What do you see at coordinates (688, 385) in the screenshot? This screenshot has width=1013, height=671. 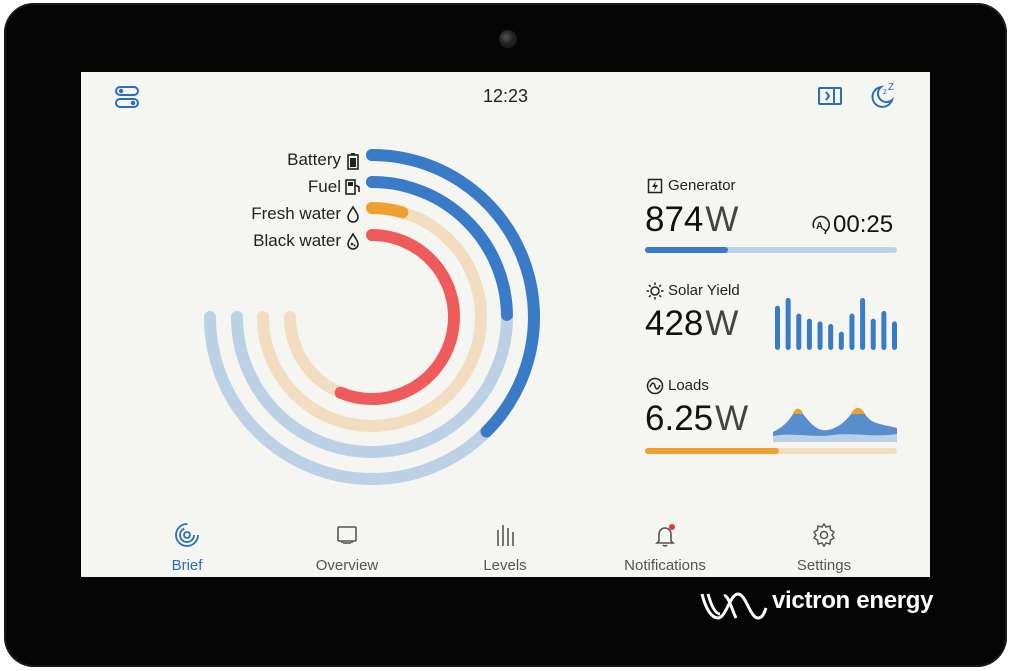 I see `loads-label: Loads` at bounding box center [688, 385].